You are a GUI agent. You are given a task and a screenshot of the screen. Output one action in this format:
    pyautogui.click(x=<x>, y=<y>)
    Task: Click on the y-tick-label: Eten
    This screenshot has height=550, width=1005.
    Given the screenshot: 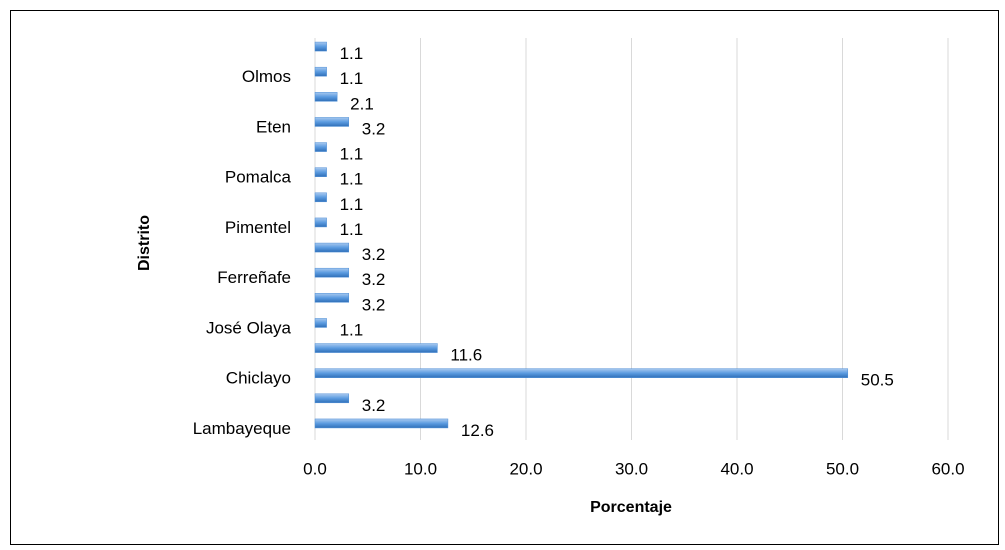 What is the action you would take?
    pyautogui.click(x=273, y=126)
    